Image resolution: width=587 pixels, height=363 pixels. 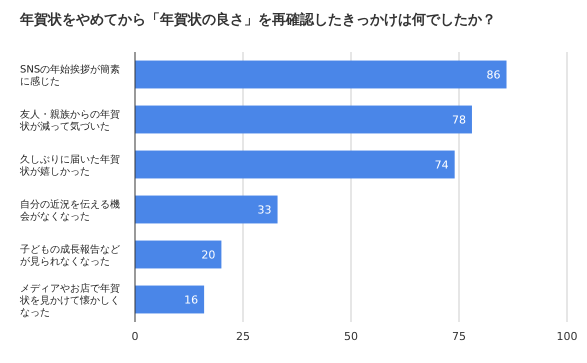 What do you see at coordinates (70, 76) in the screenshot?
I see `y-tick-label: SNSの年始挨拶が簡素に感じた` at bounding box center [70, 76].